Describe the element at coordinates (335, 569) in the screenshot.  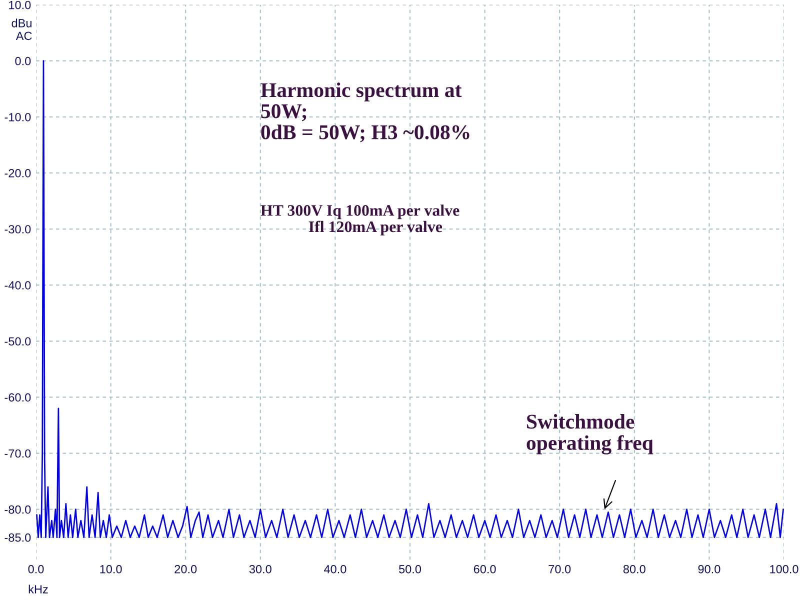
I see `x-tick-label: 40.0` at that location.